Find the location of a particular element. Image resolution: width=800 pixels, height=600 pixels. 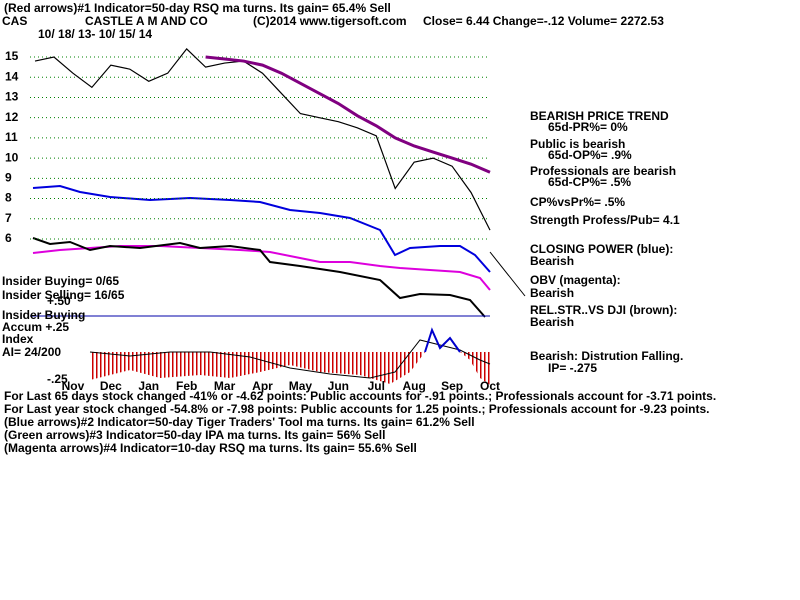

right-note: Public is bearish is located at coordinates (577, 144).